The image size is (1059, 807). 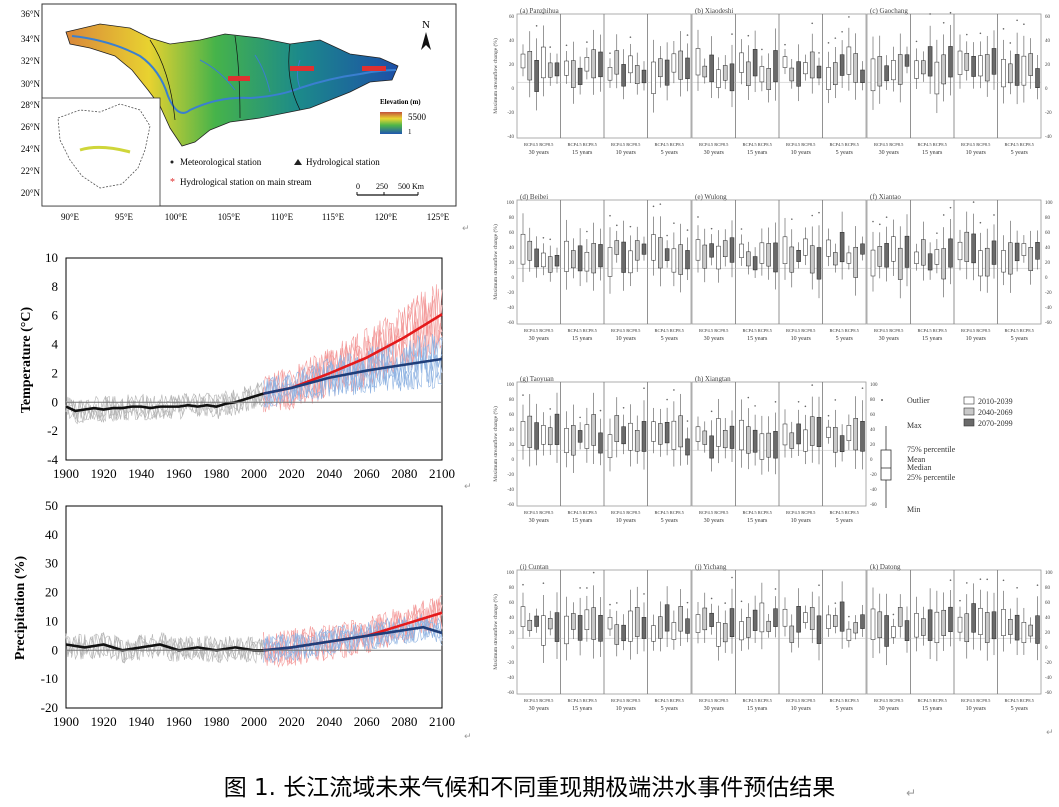 What do you see at coordinates (254, 473) in the screenshot?
I see `x-tick-label: 2000` at bounding box center [254, 473].